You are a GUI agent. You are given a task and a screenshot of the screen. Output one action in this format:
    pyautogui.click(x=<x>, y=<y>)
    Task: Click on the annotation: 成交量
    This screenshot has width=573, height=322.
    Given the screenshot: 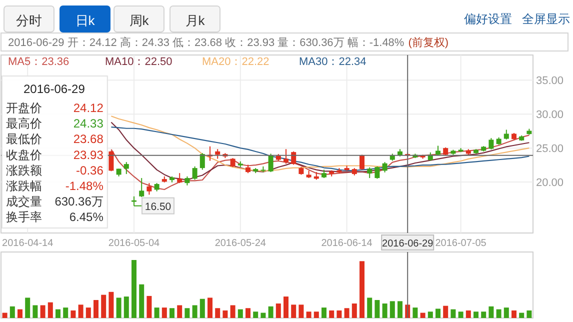 What is the action you would take?
    pyautogui.click(x=24, y=201)
    